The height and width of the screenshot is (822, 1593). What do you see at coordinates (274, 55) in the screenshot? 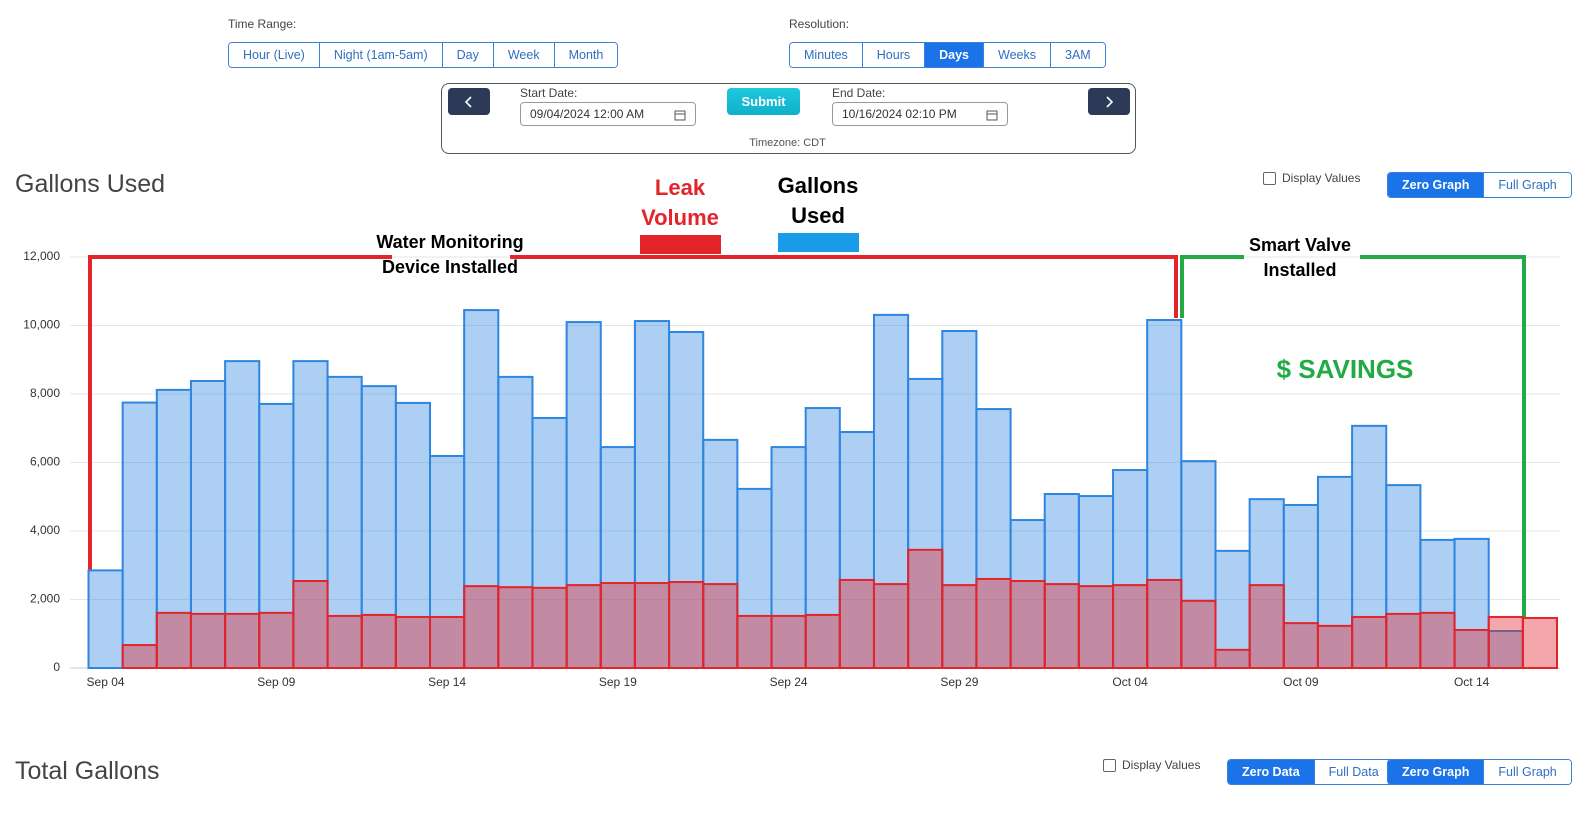
I see `button: Hour (Live)` at bounding box center [274, 55].